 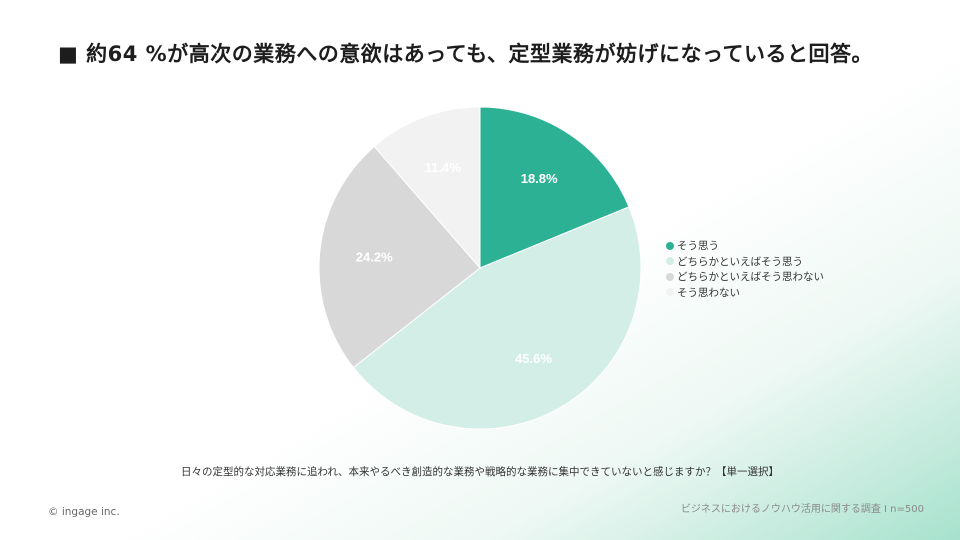 I want to click on legend-item: どちらかといえばそう思う, so click(x=745, y=262).